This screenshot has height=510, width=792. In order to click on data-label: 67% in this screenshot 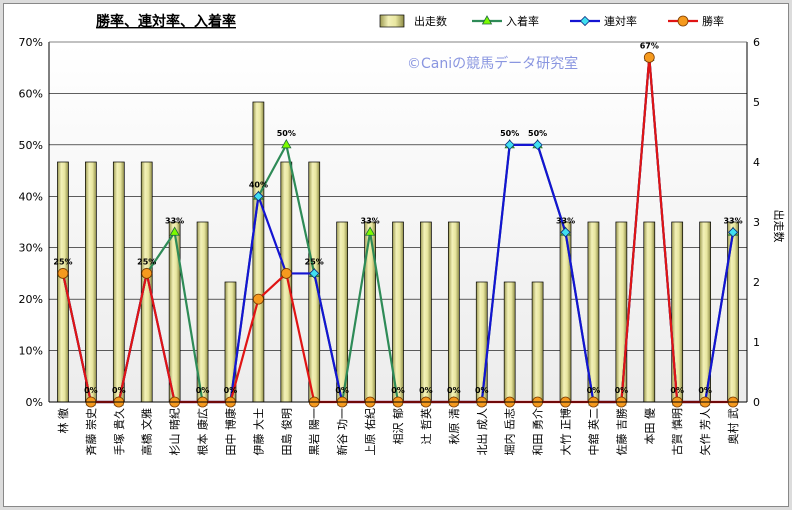, I will do `click(649, 45)`.